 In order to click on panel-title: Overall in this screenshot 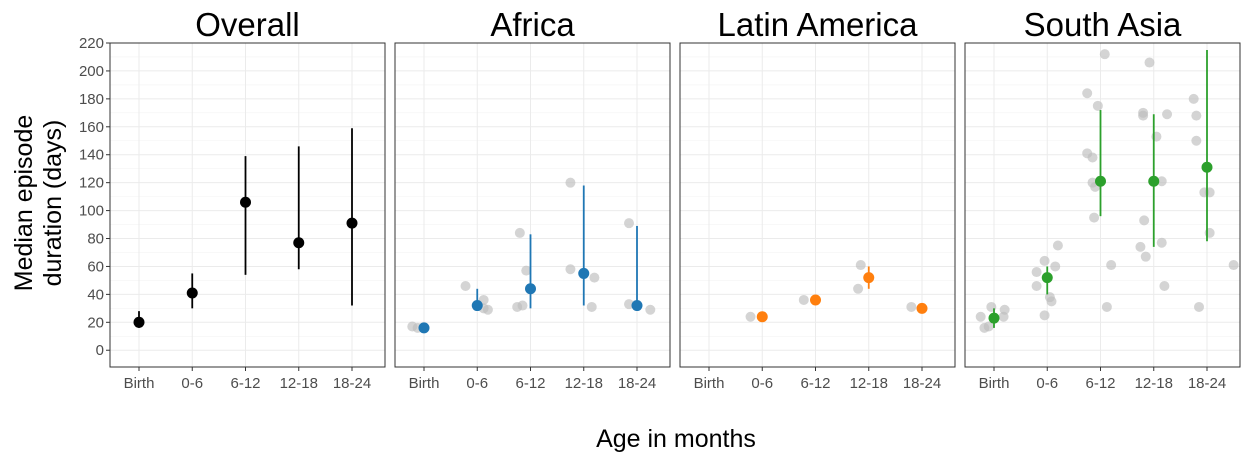, I will do `click(247, 24)`.